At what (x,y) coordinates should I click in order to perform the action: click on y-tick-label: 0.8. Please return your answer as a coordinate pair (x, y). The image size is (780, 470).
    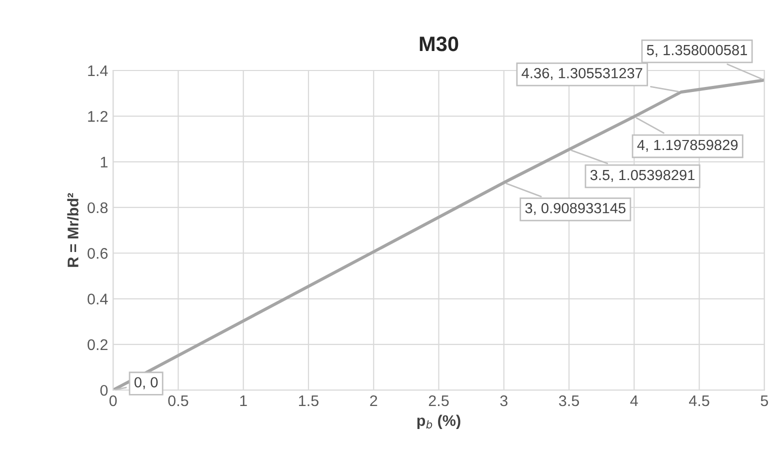
    Looking at the image, I should click on (98, 208).